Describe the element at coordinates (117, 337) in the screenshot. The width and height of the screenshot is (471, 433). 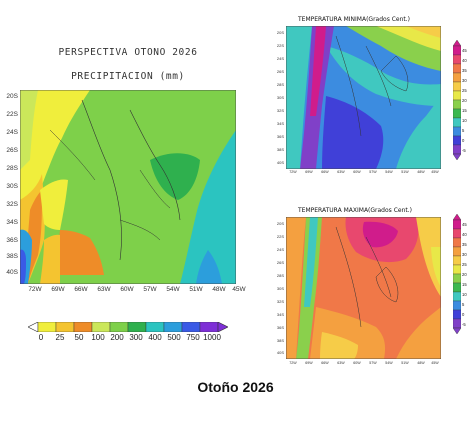
I see `colorbar-tick: 200` at that location.